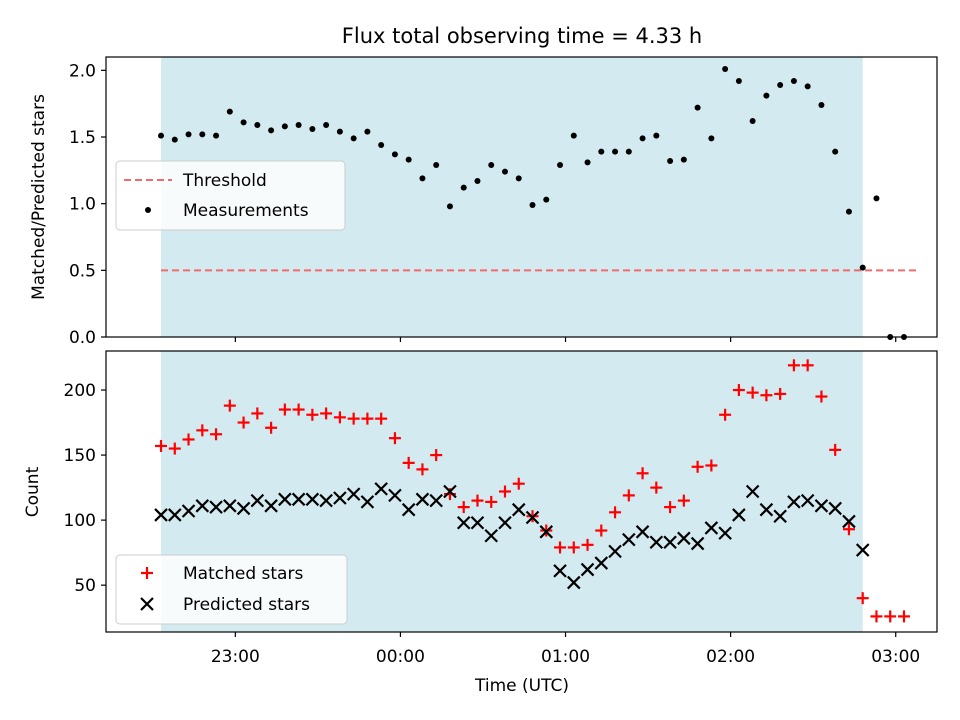 This screenshot has height=720, width=960. Describe the element at coordinates (246, 605) in the screenshot. I see `legend-predicted-label: Predicted stars` at that location.